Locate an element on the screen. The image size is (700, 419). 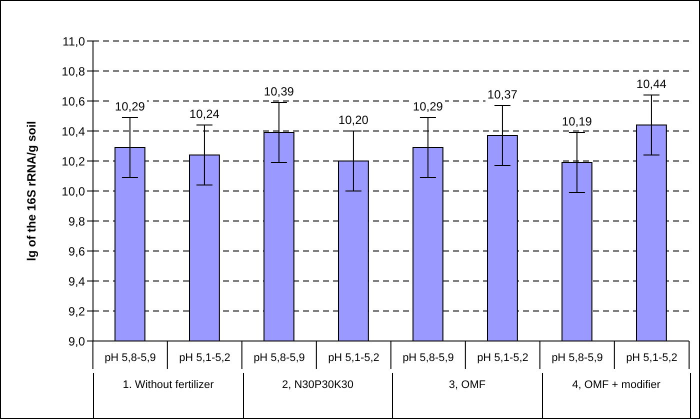
y-tick-label: 11,0 is located at coordinates (74, 41).